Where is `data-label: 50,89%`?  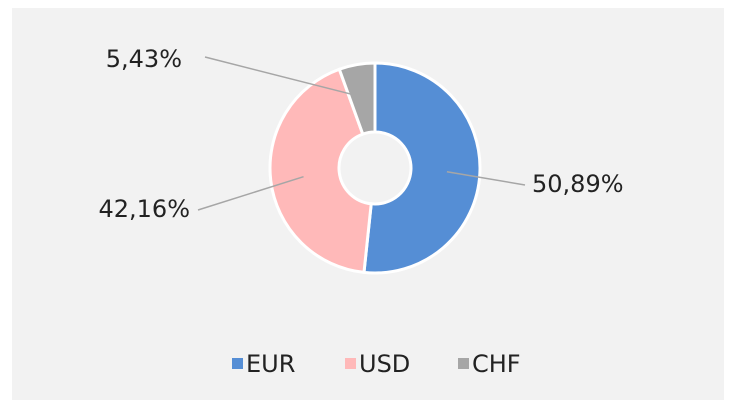 data-label: 50,89% is located at coordinates (578, 184).